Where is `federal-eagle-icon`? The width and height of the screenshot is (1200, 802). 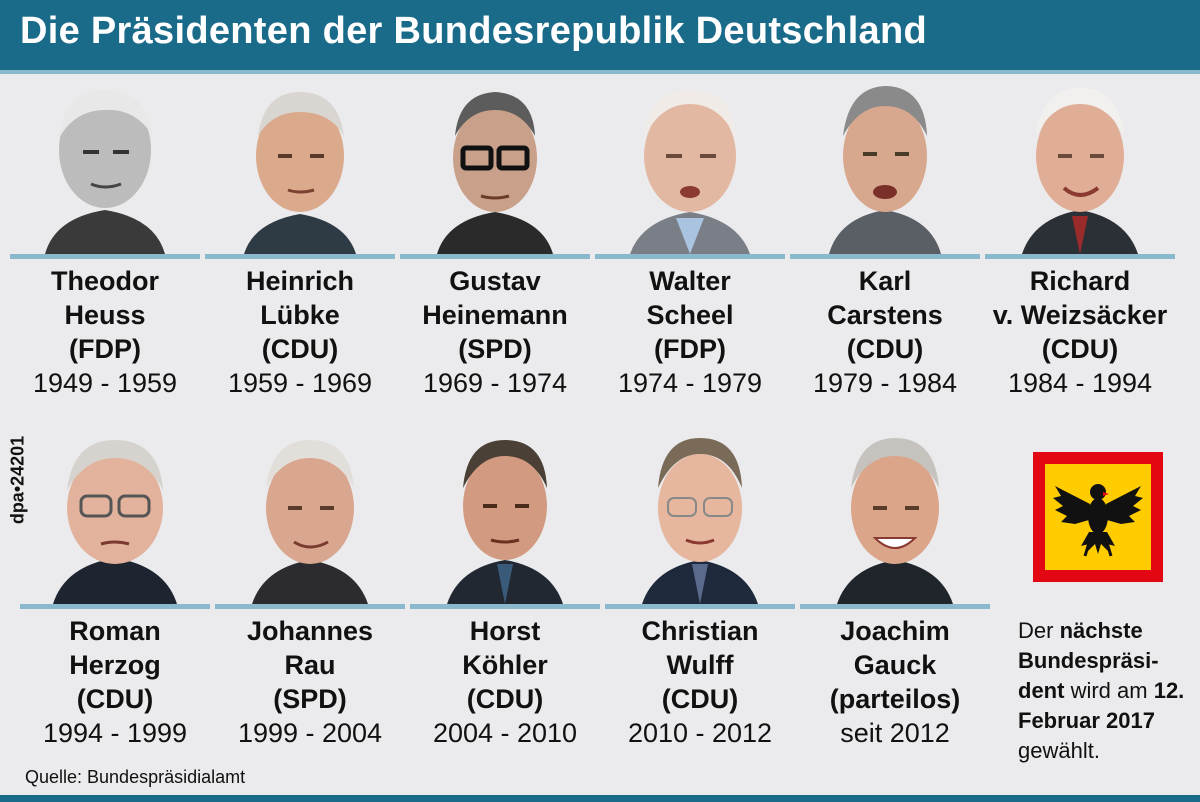 federal-eagle-icon is located at coordinates (1098, 520).